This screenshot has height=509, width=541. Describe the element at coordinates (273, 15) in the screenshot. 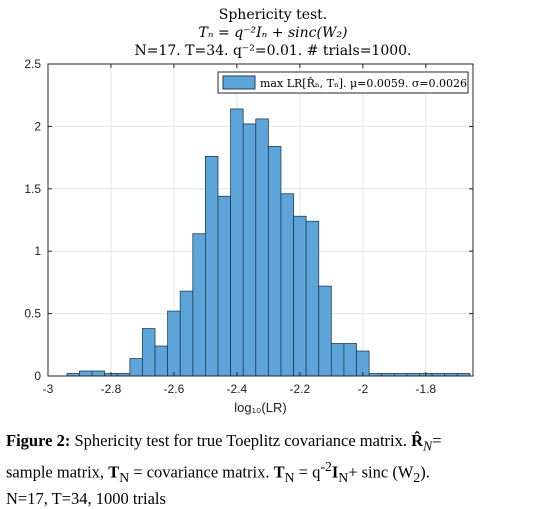

I see `chart-title-line-1: Sphericity test.` at that location.